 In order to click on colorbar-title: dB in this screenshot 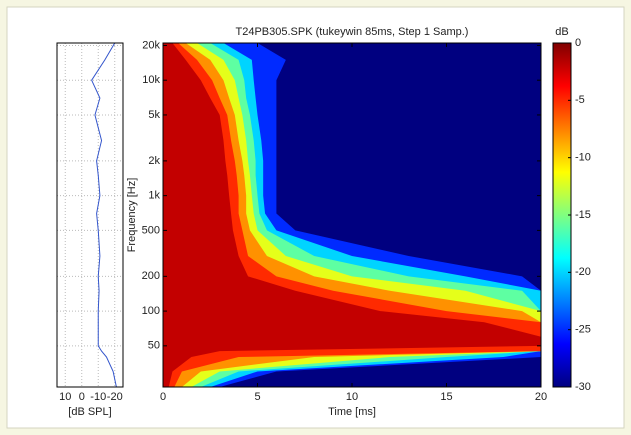, I will do `click(561, 32)`.